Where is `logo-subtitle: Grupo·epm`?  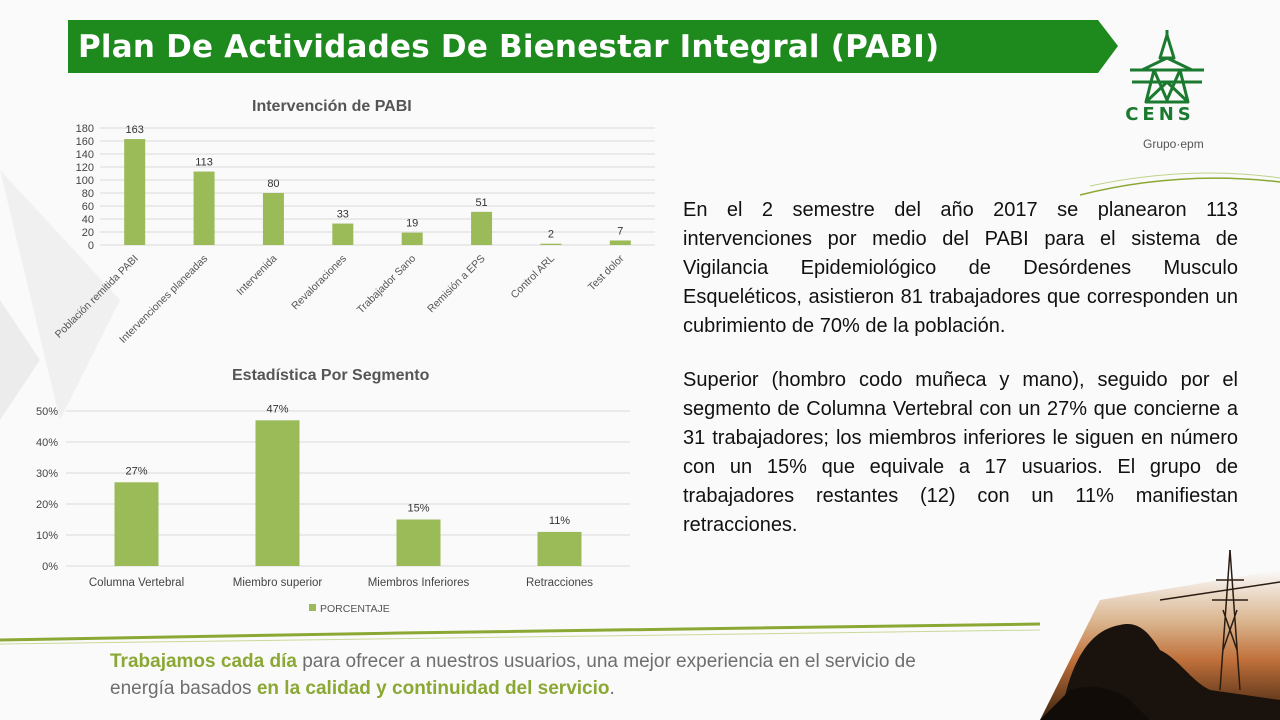 logo-subtitle: Grupo·epm is located at coordinates (1173, 144).